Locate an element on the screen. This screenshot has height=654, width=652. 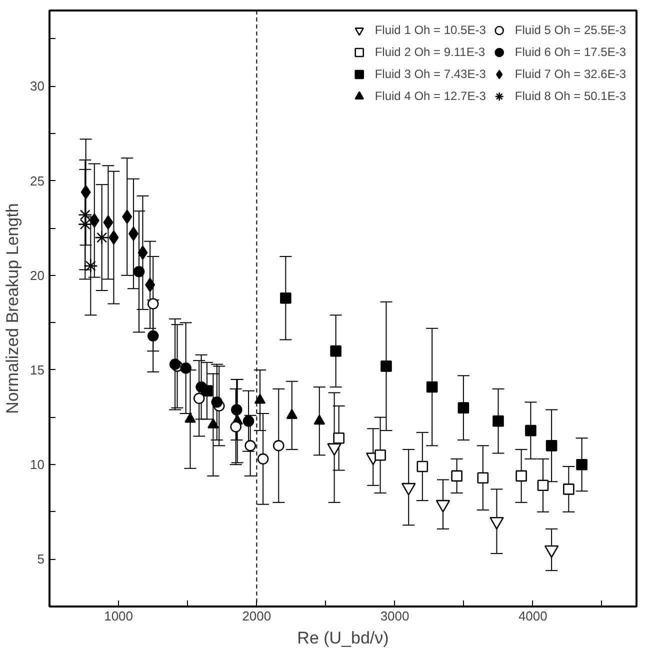
x-tick-label: 1000 is located at coordinates (119, 616).